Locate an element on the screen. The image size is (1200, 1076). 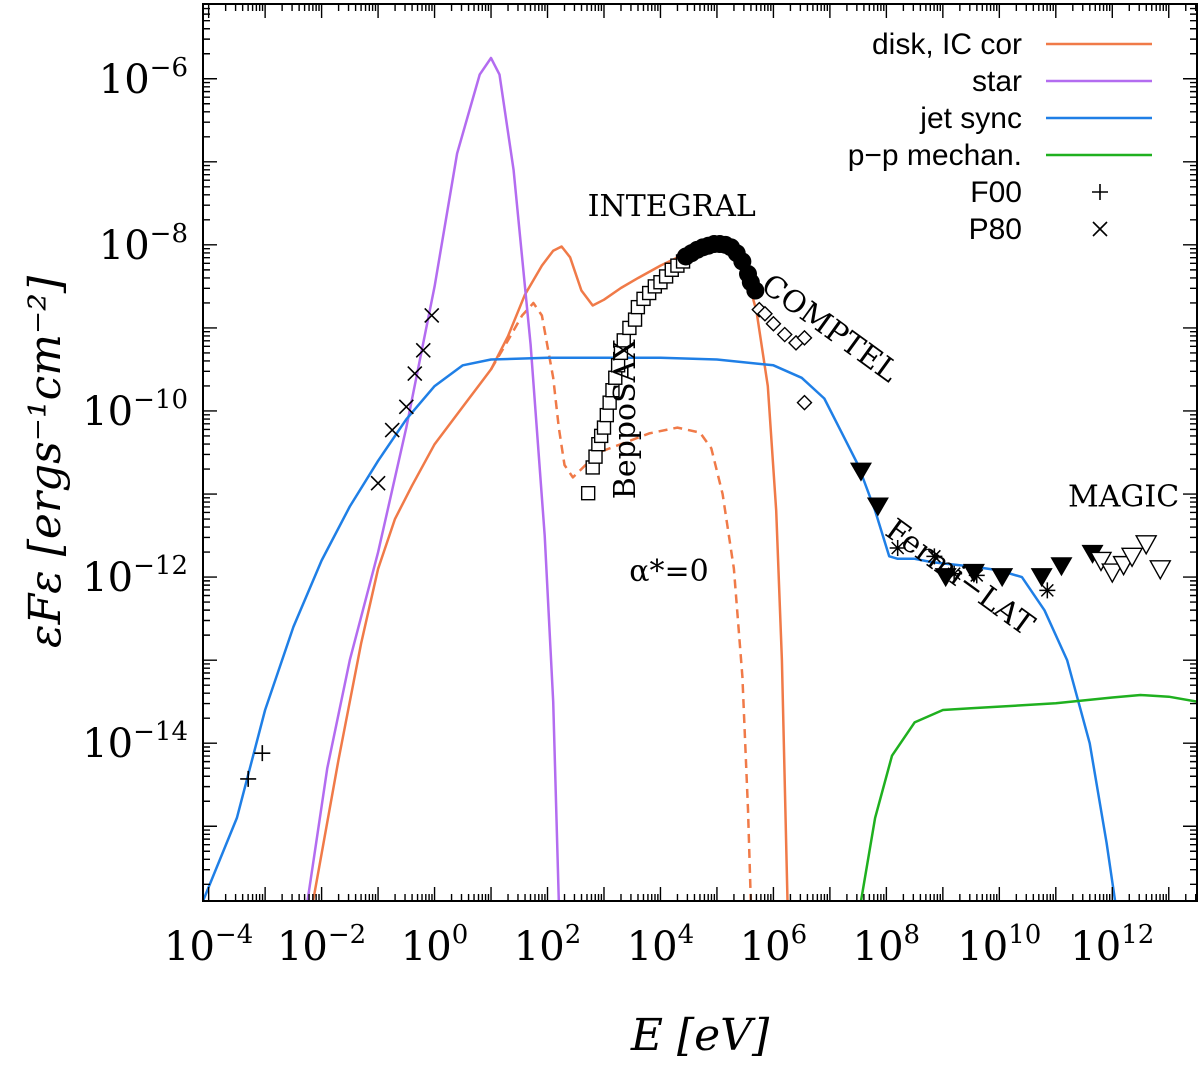
x-tick-label: 10² is located at coordinates (547, 945).